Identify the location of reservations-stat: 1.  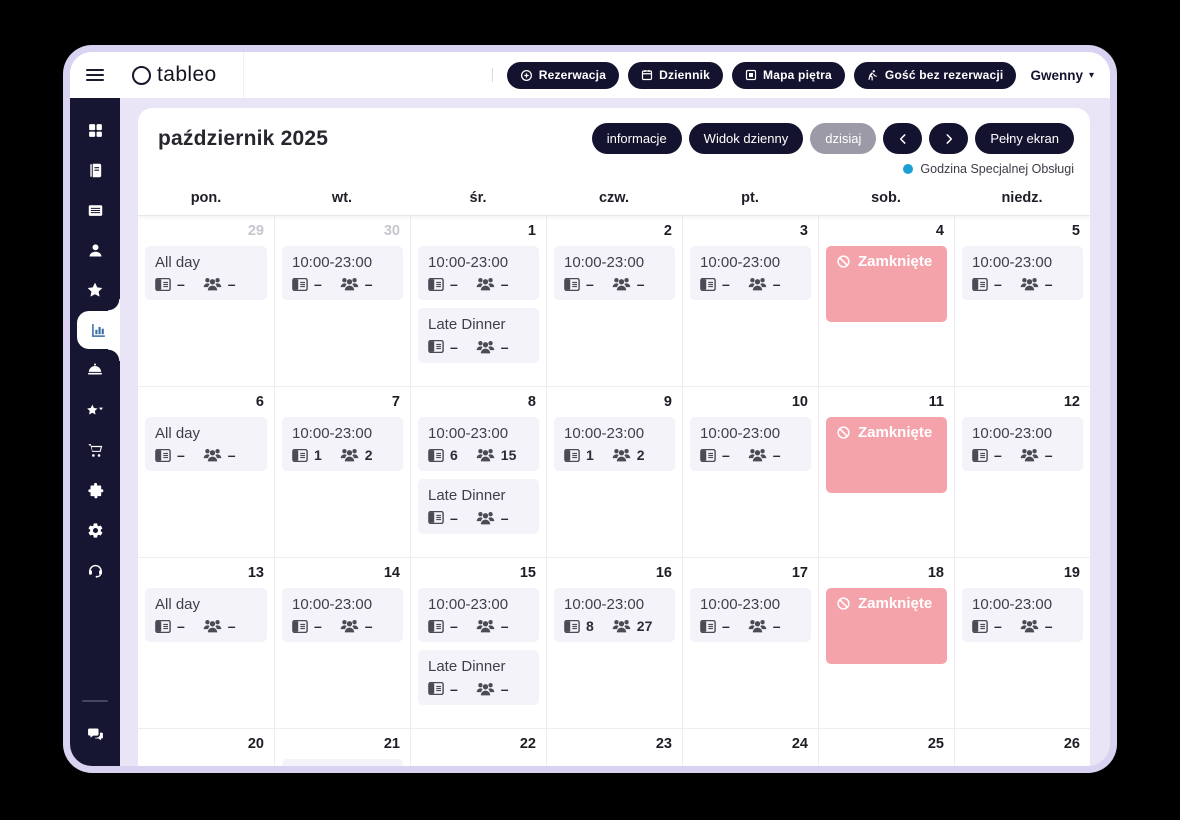
(307, 455).